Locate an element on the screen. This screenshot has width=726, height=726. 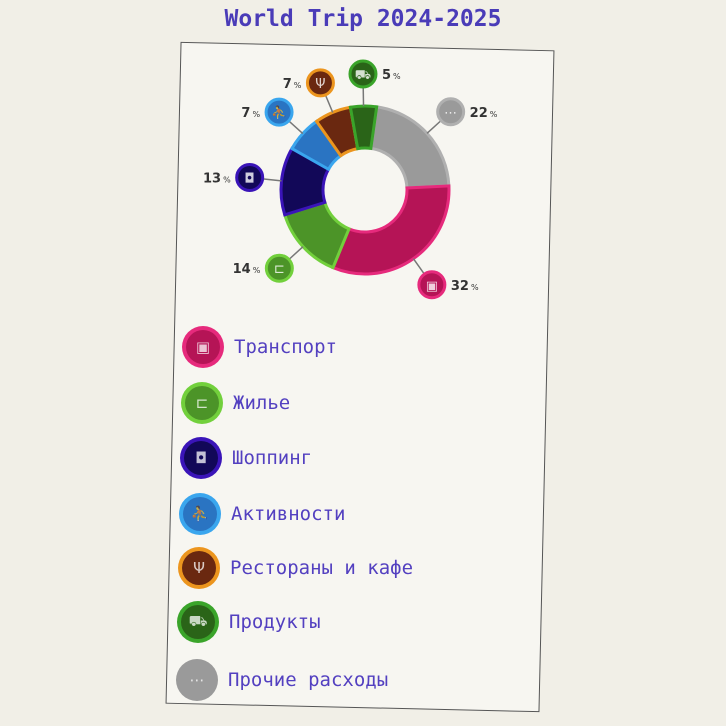
percent-label: 13% is located at coordinates (217, 178).